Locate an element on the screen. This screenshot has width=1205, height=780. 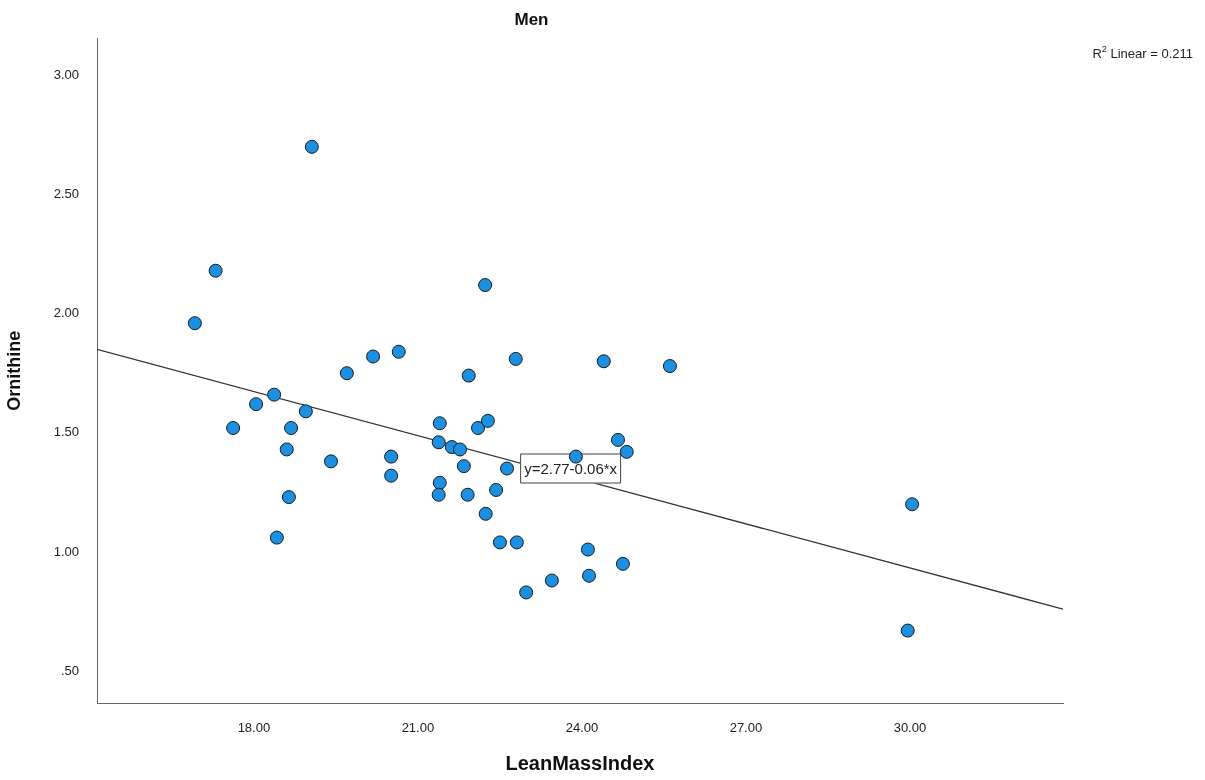
y-axis-title: Ornithine is located at coordinates (13, 370).